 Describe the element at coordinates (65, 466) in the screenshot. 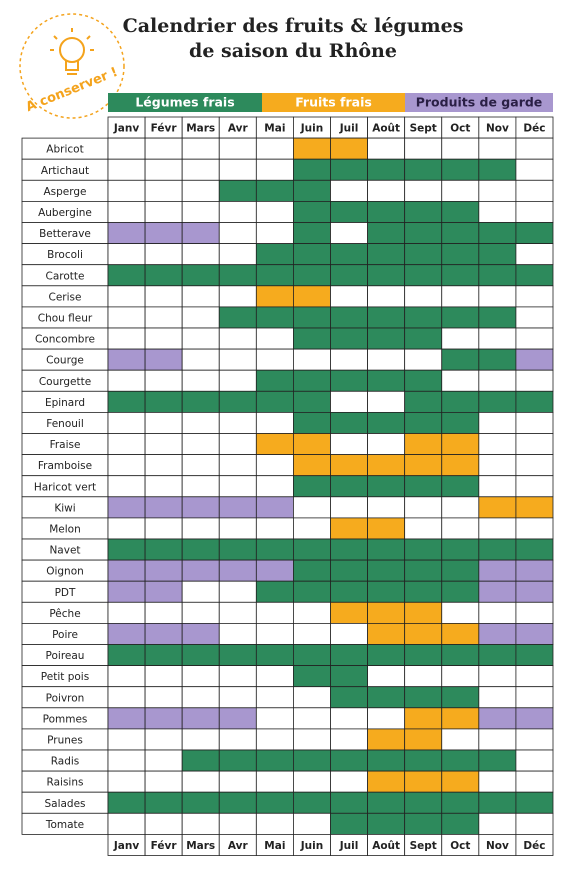

I see `row-label: Framboise` at that location.